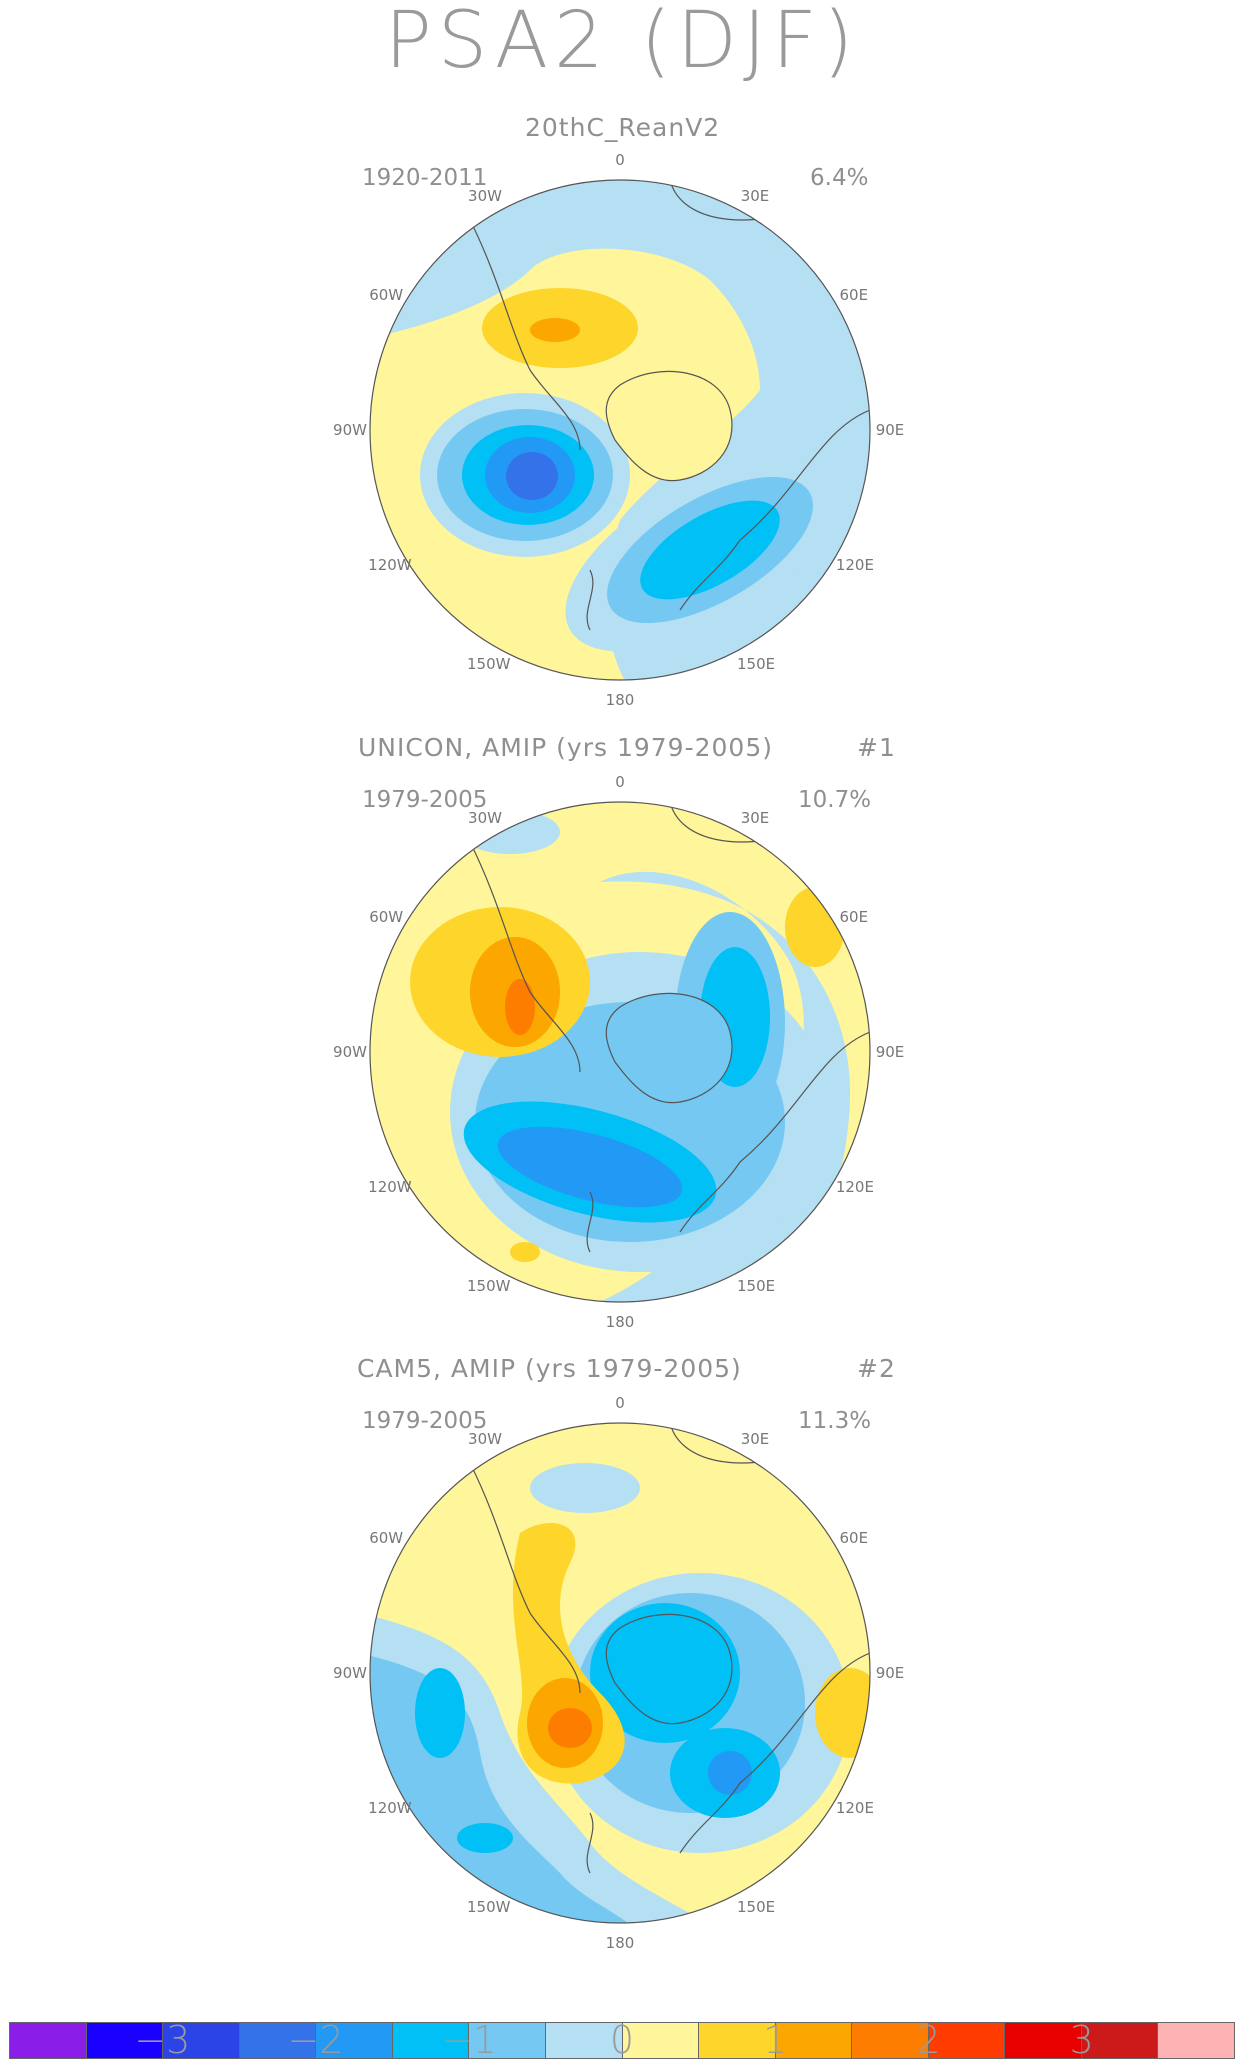  Describe the element at coordinates (623, 127) in the screenshot. I see `panel-title-1: 20thC_ReanV2` at that location.